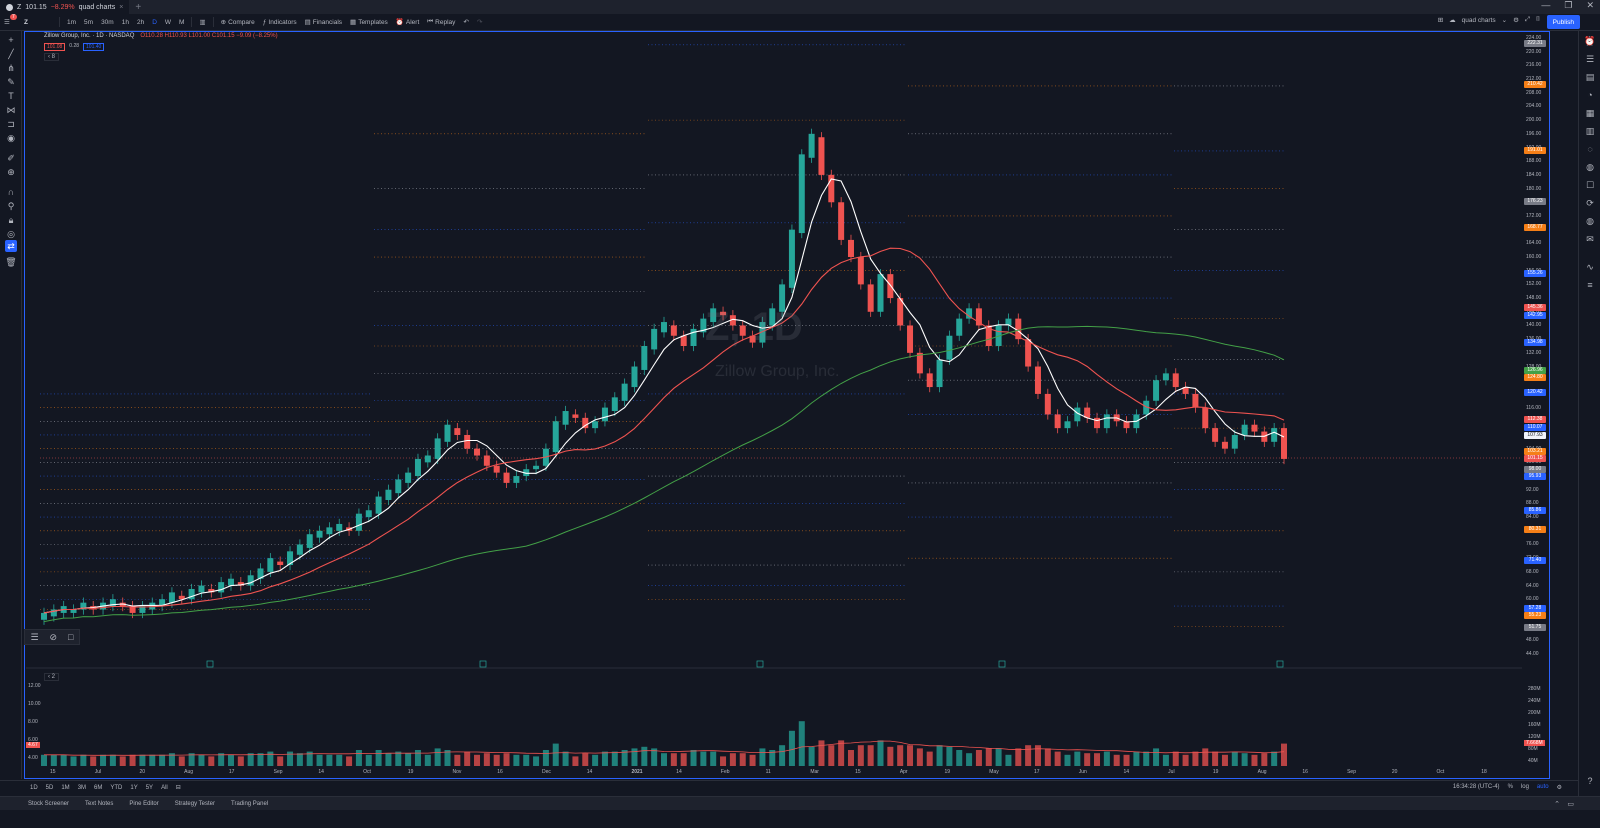 Image resolution: width=1600 pixels, height=828 pixels. What do you see at coordinates (89, 36) in the screenshot?
I see `symbol-title: Zillow Group, Inc. · 1D · NASDAQ` at bounding box center [89, 36].